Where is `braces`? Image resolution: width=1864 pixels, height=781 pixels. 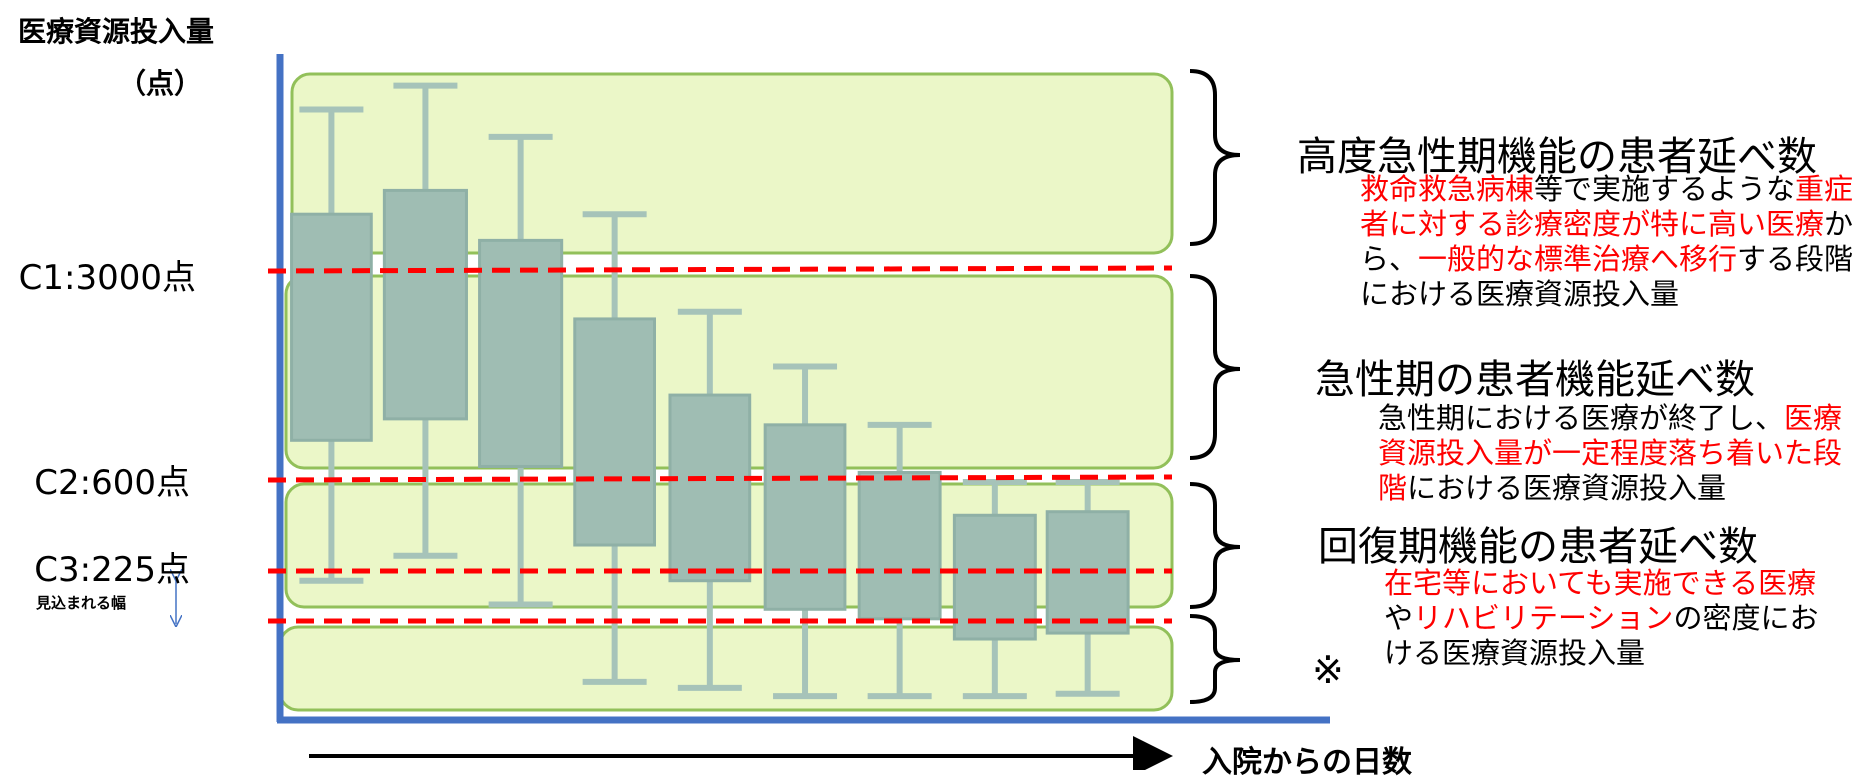 braces is located at coordinates (1215, 386).